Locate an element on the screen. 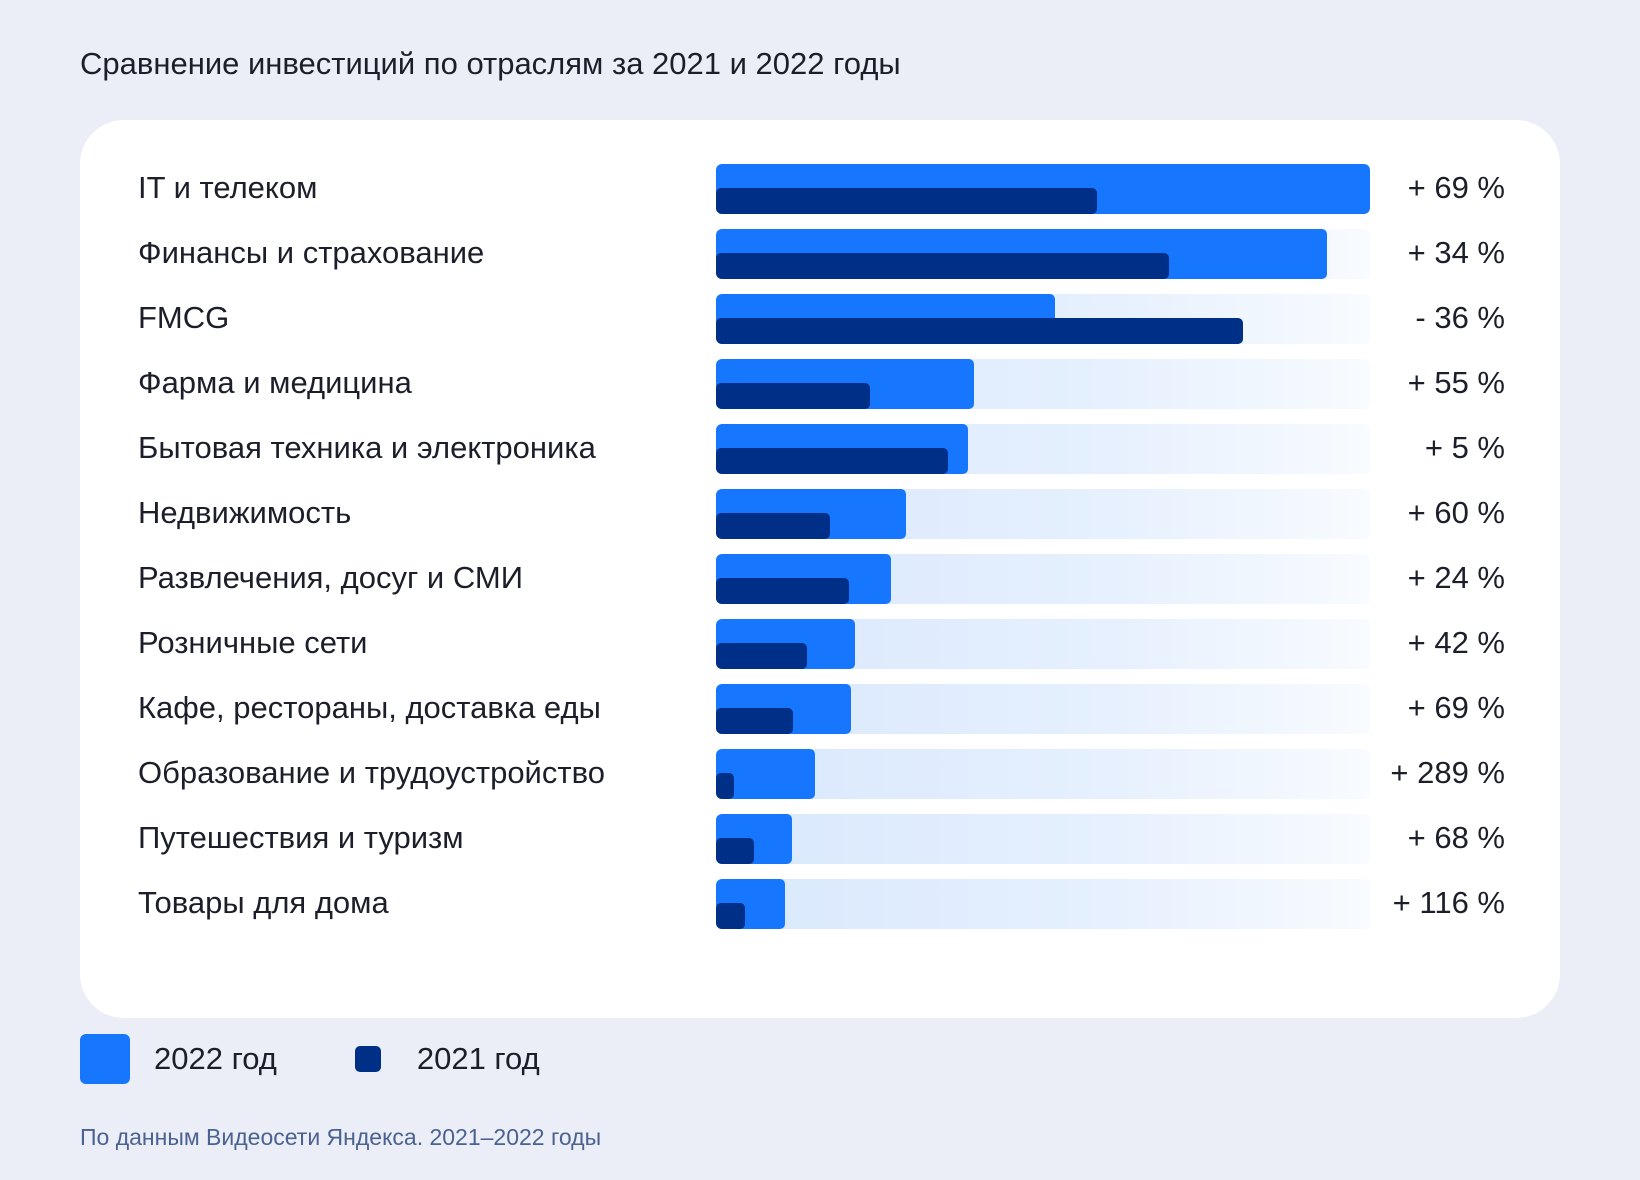 The height and width of the screenshot is (1180, 1640). legend-swatch-2022 is located at coordinates (105, 1059).